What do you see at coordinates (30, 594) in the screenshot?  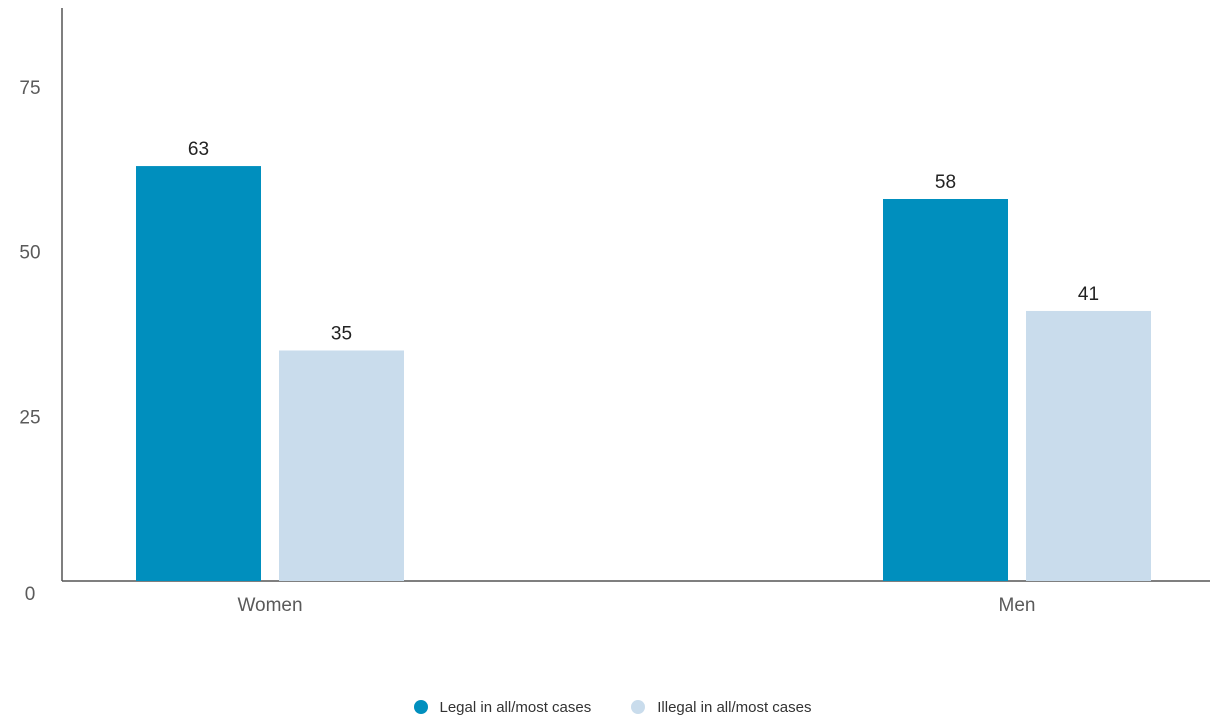 I see `y-tick-label: 0` at bounding box center [30, 594].